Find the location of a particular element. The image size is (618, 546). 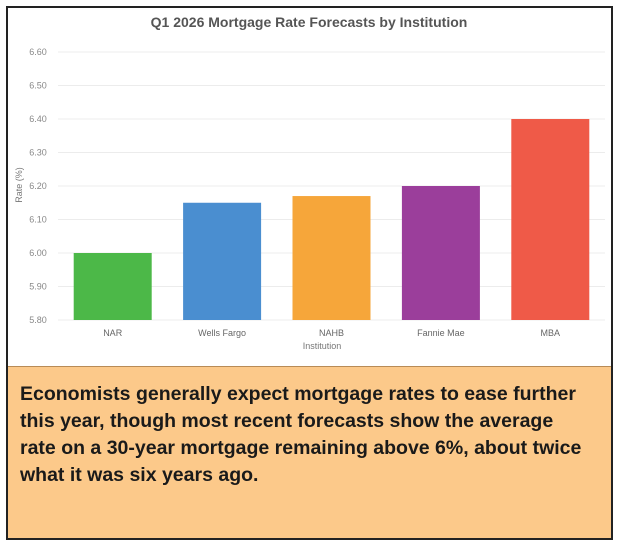

bar-wells-fargo is located at coordinates (222, 261).